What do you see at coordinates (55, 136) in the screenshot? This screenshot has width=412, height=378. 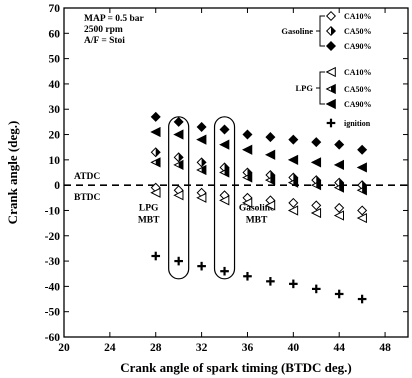 I see `y-tick-label: 20` at bounding box center [55, 136].